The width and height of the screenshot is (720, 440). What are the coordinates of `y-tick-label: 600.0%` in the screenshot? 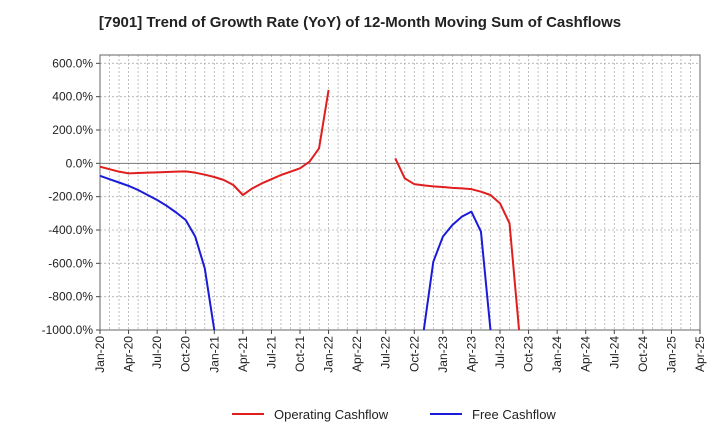 It's located at (72, 63).